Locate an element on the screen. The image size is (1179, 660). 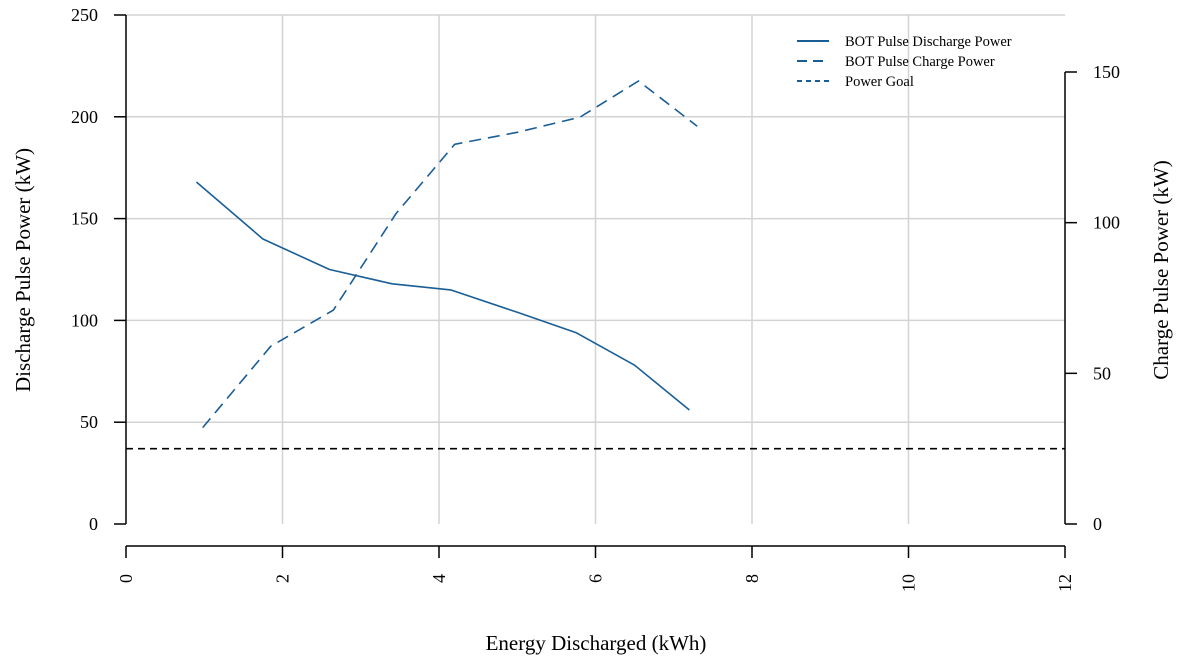
y-left-tick-label: 250 is located at coordinates (84, 15).